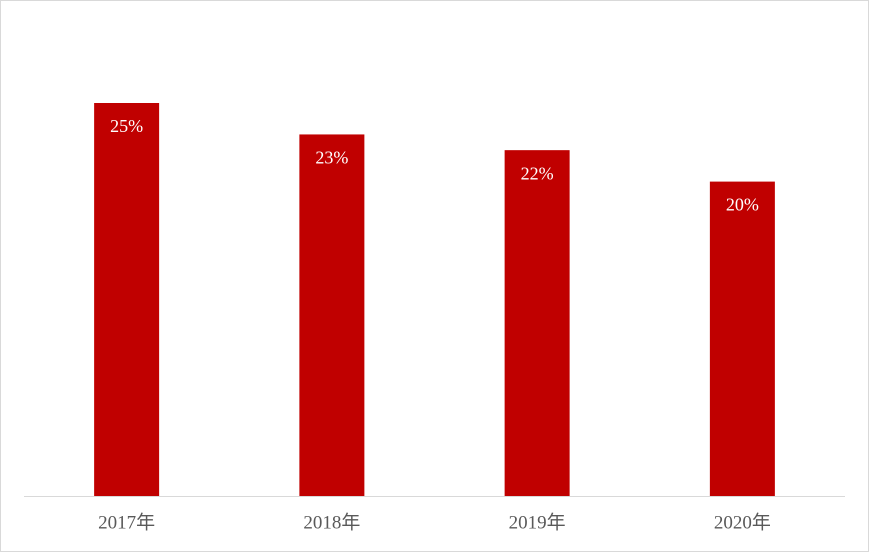 This screenshot has height=552, width=869. Describe the element at coordinates (331, 158) in the screenshot. I see `data-label: 23%` at that location.